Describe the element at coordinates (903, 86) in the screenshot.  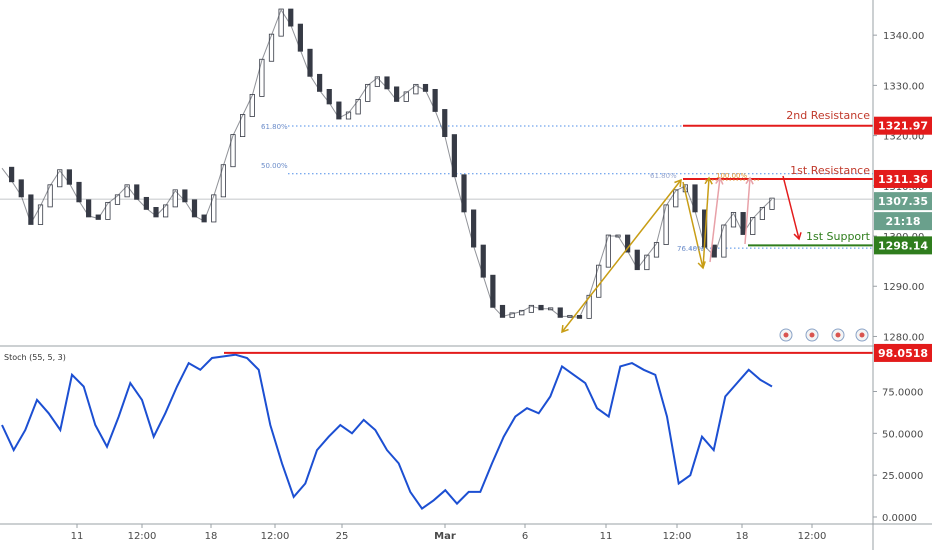
I see `price-tick-label: 1330.00` at that location.